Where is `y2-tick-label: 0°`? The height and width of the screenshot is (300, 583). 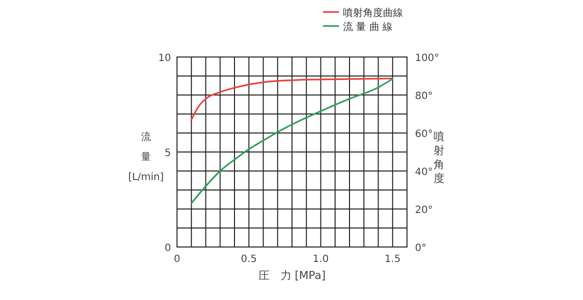 y2-tick-label: 0° is located at coordinates (420, 248).